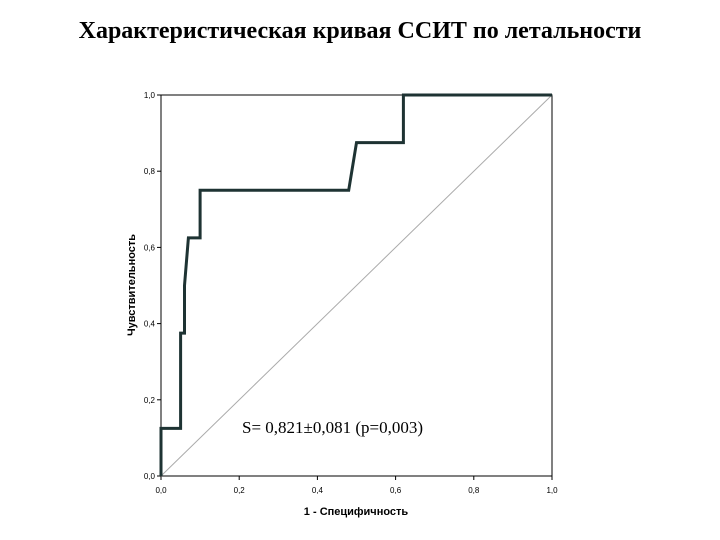  What do you see at coordinates (150, 171) in the screenshot?
I see `y-tick-label: 0,8` at bounding box center [150, 171].